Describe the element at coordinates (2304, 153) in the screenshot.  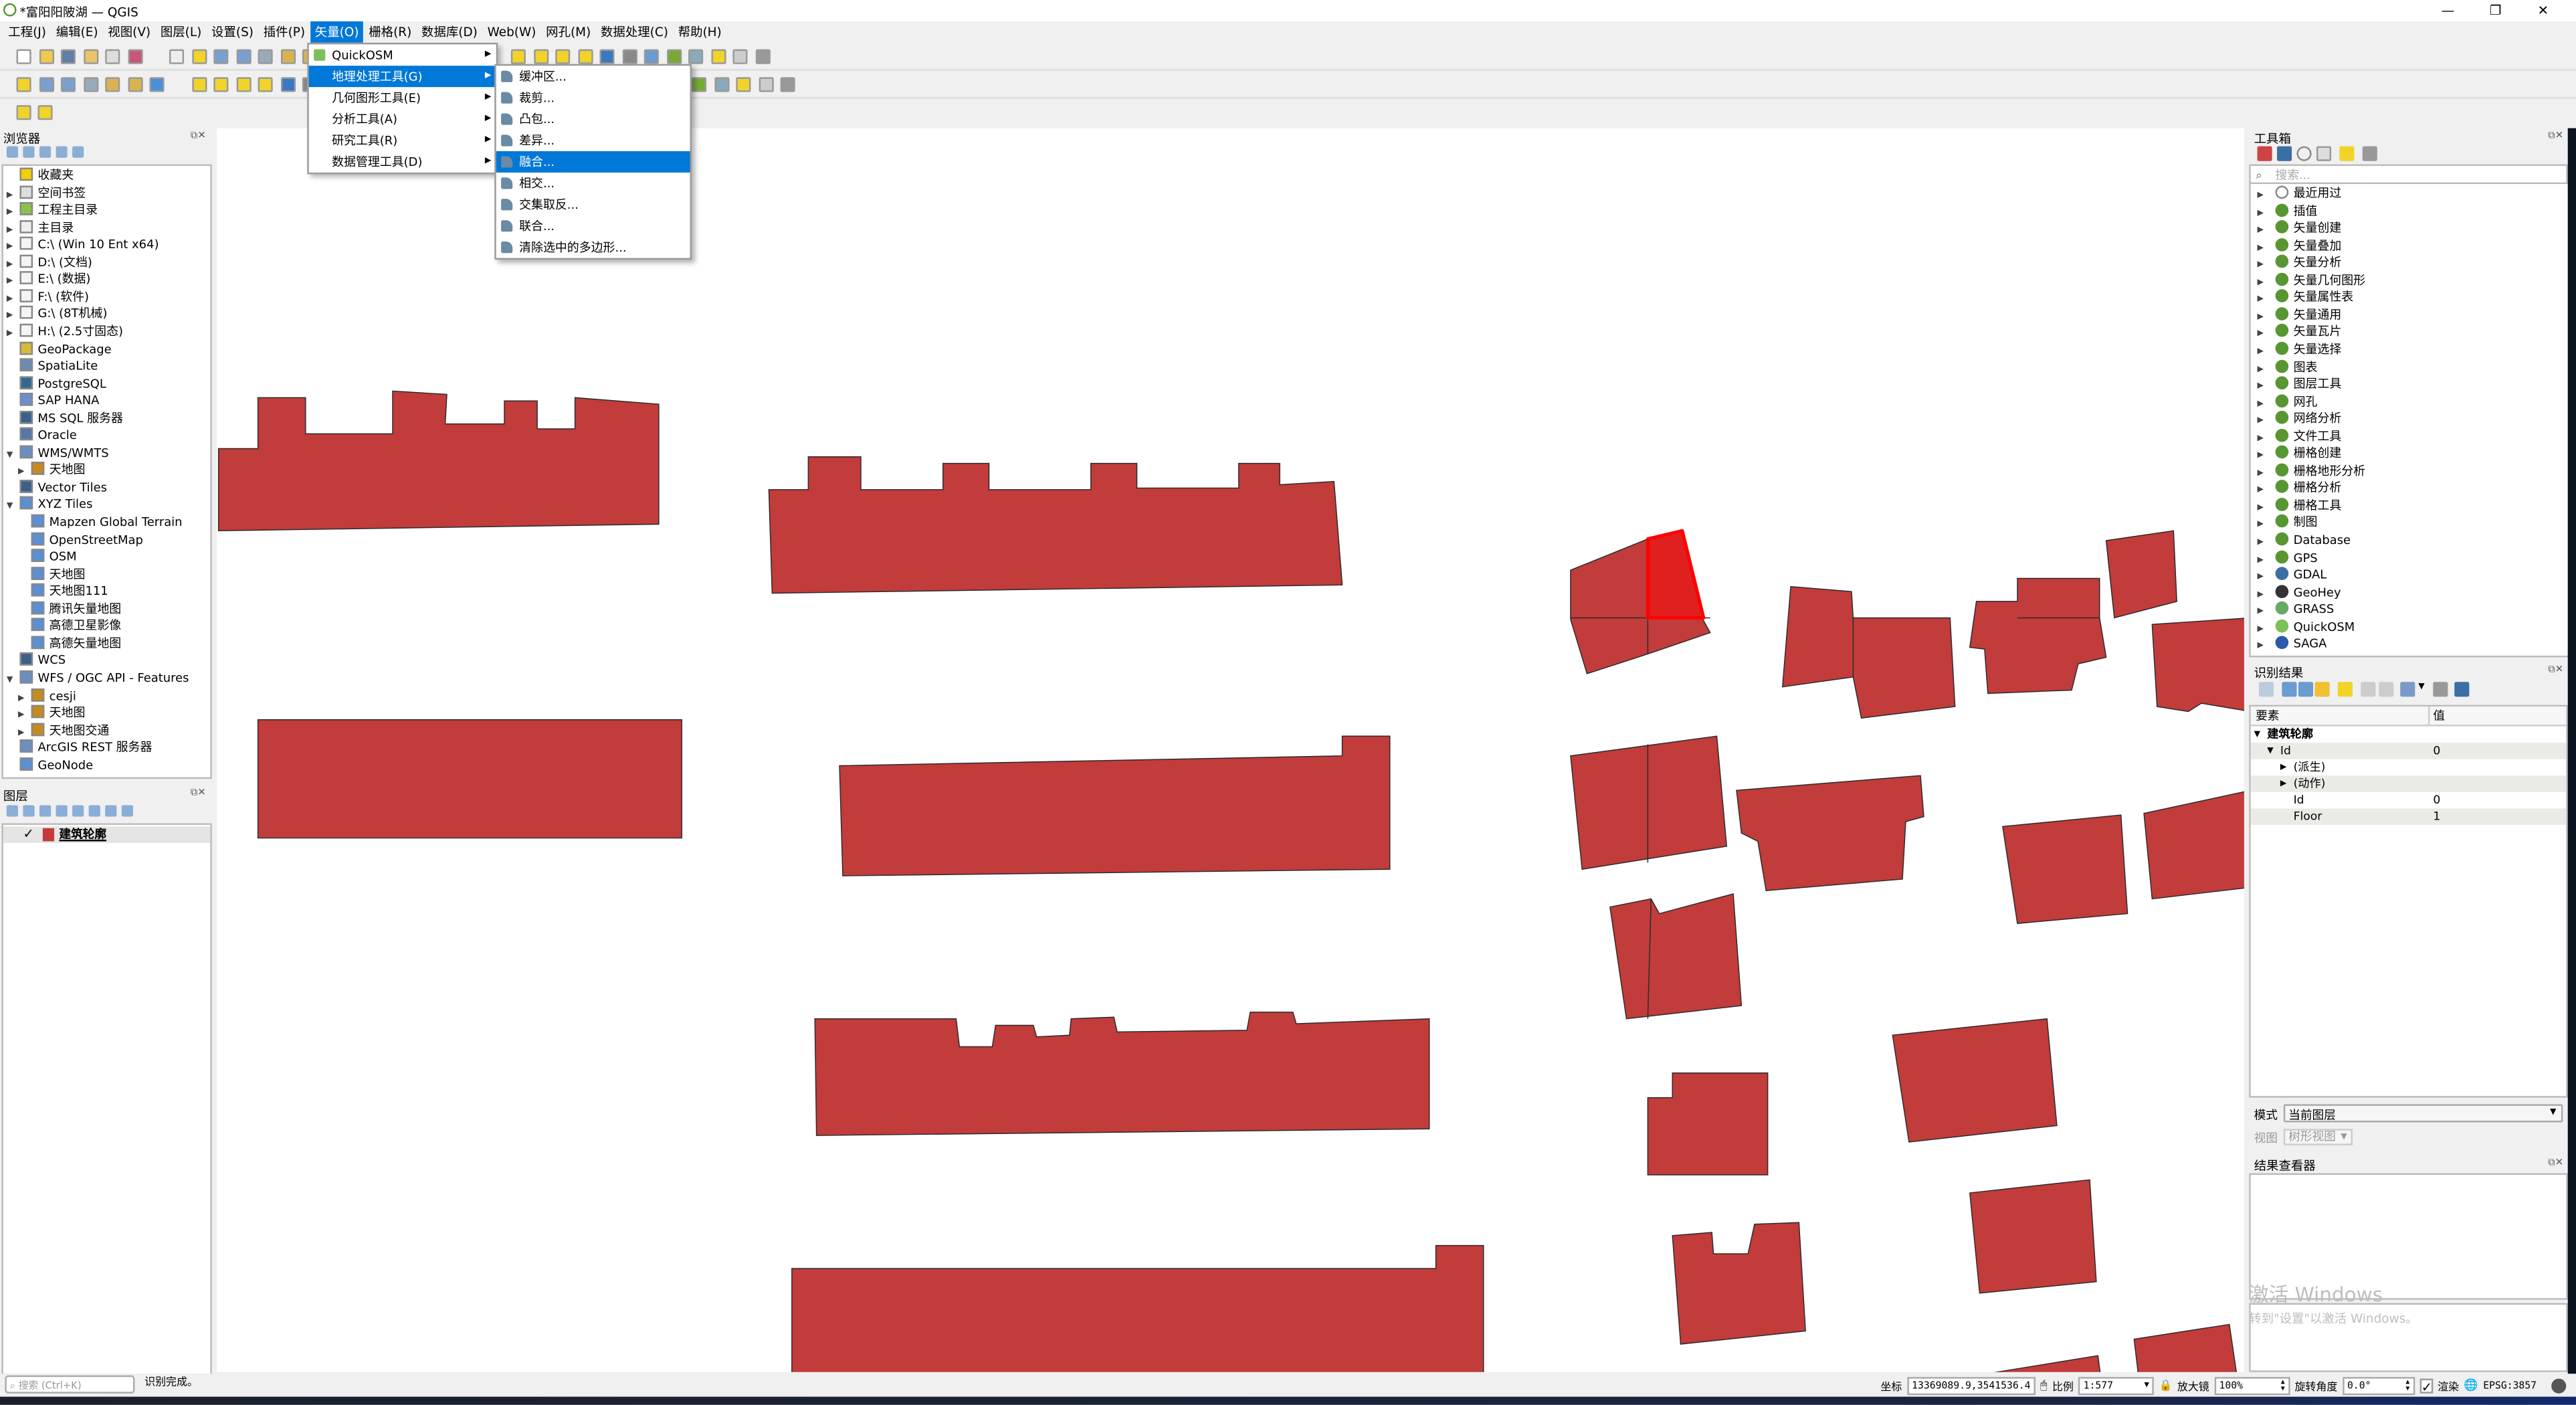
I see `history-icon` at that location.